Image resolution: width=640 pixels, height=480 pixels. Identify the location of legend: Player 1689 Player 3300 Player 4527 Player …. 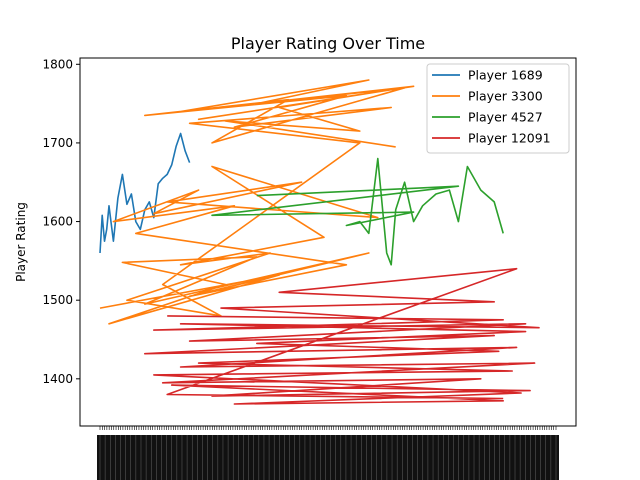
(498, 108).